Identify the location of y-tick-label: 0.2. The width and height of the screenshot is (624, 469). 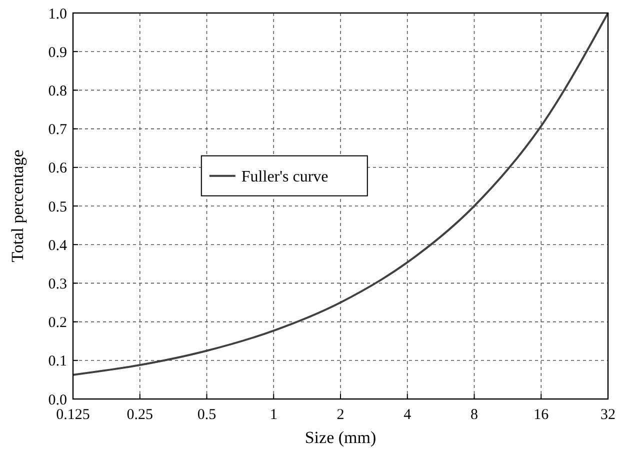
(57, 323).